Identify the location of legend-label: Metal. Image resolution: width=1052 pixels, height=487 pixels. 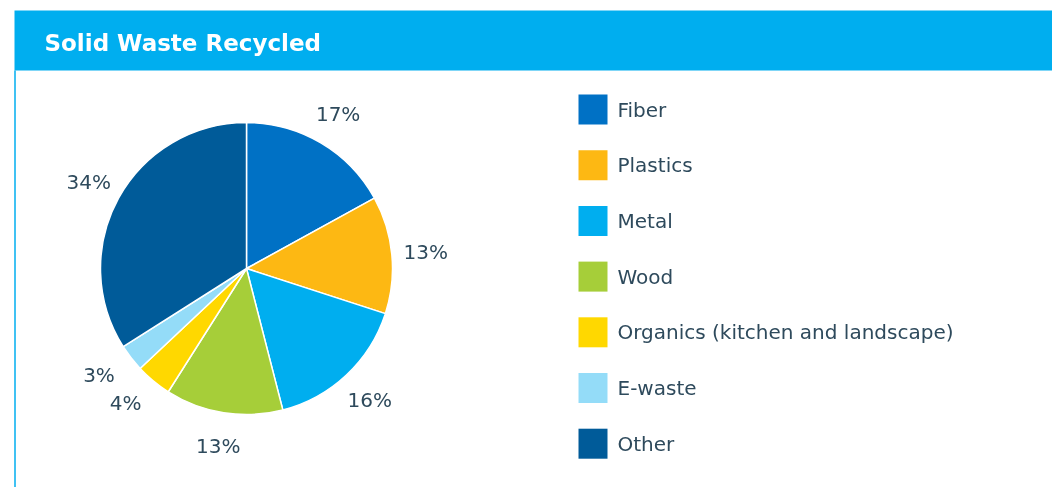
(645, 220).